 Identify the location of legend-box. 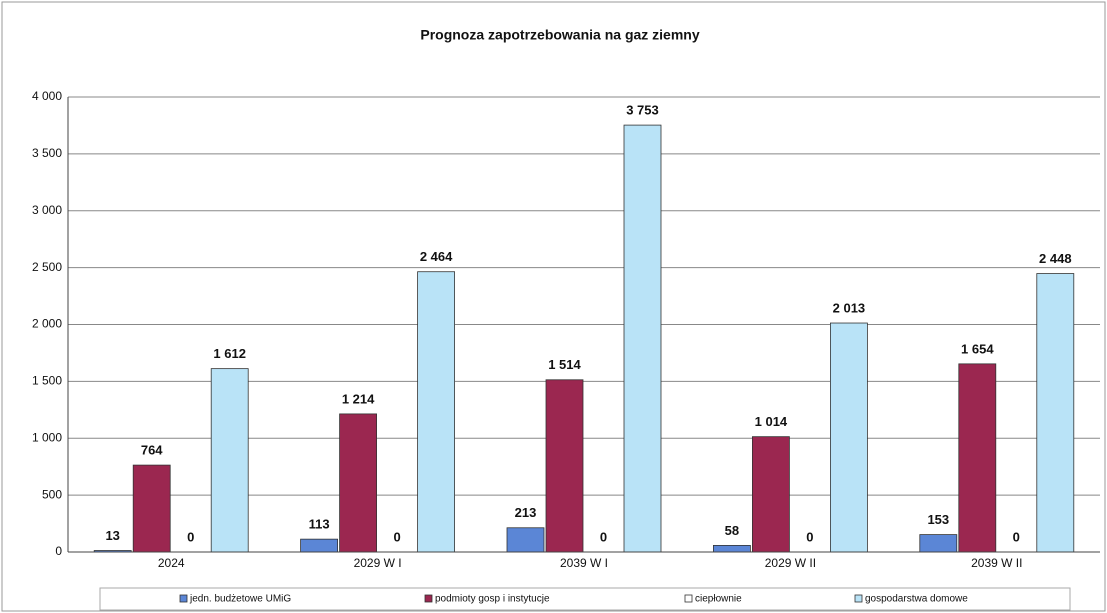
(585, 599).